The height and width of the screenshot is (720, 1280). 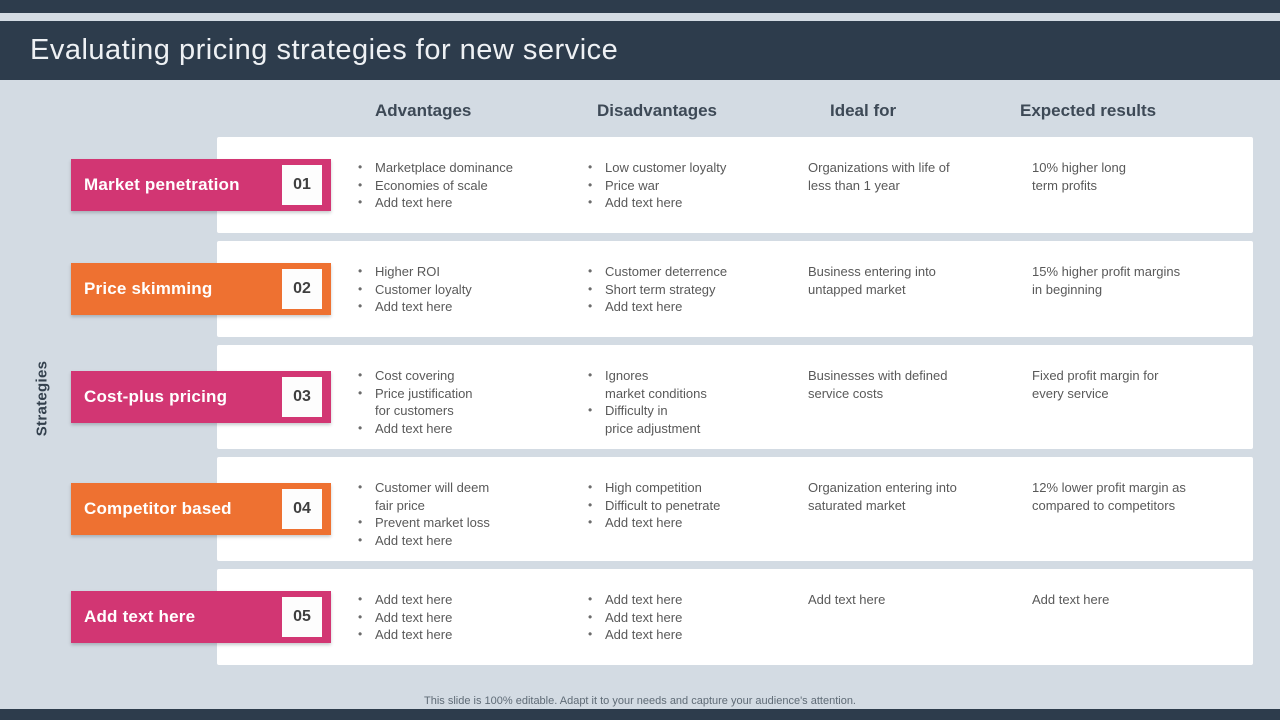 What do you see at coordinates (471, 272) in the screenshot?
I see `advantage-item: Higher ROI` at bounding box center [471, 272].